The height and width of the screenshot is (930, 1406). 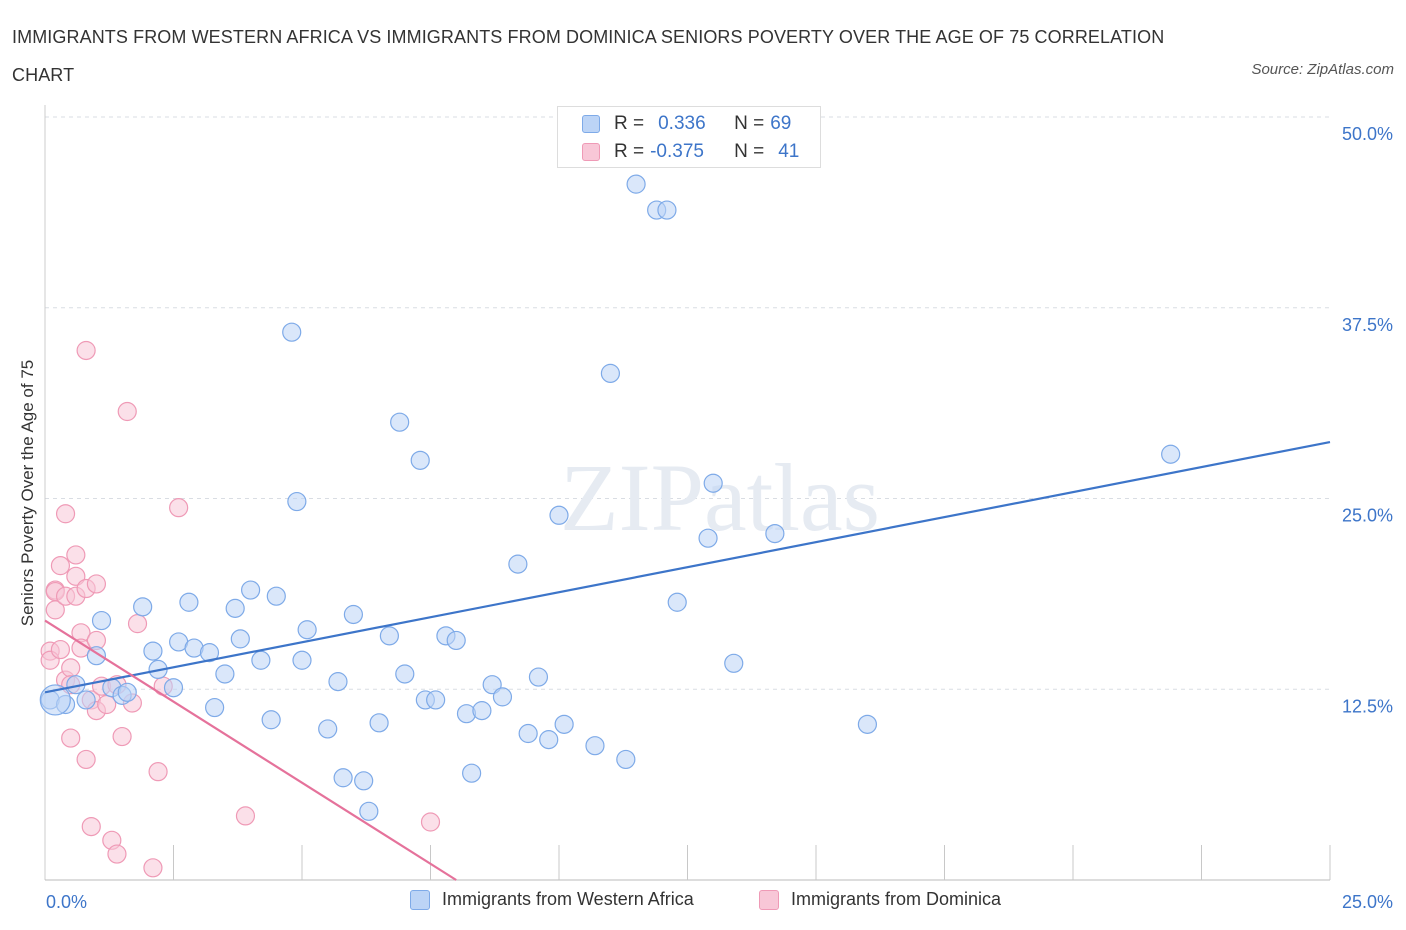 What do you see at coordinates (720, 497) in the screenshot?
I see `watermark: ZIPatlas` at bounding box center [720, 497].